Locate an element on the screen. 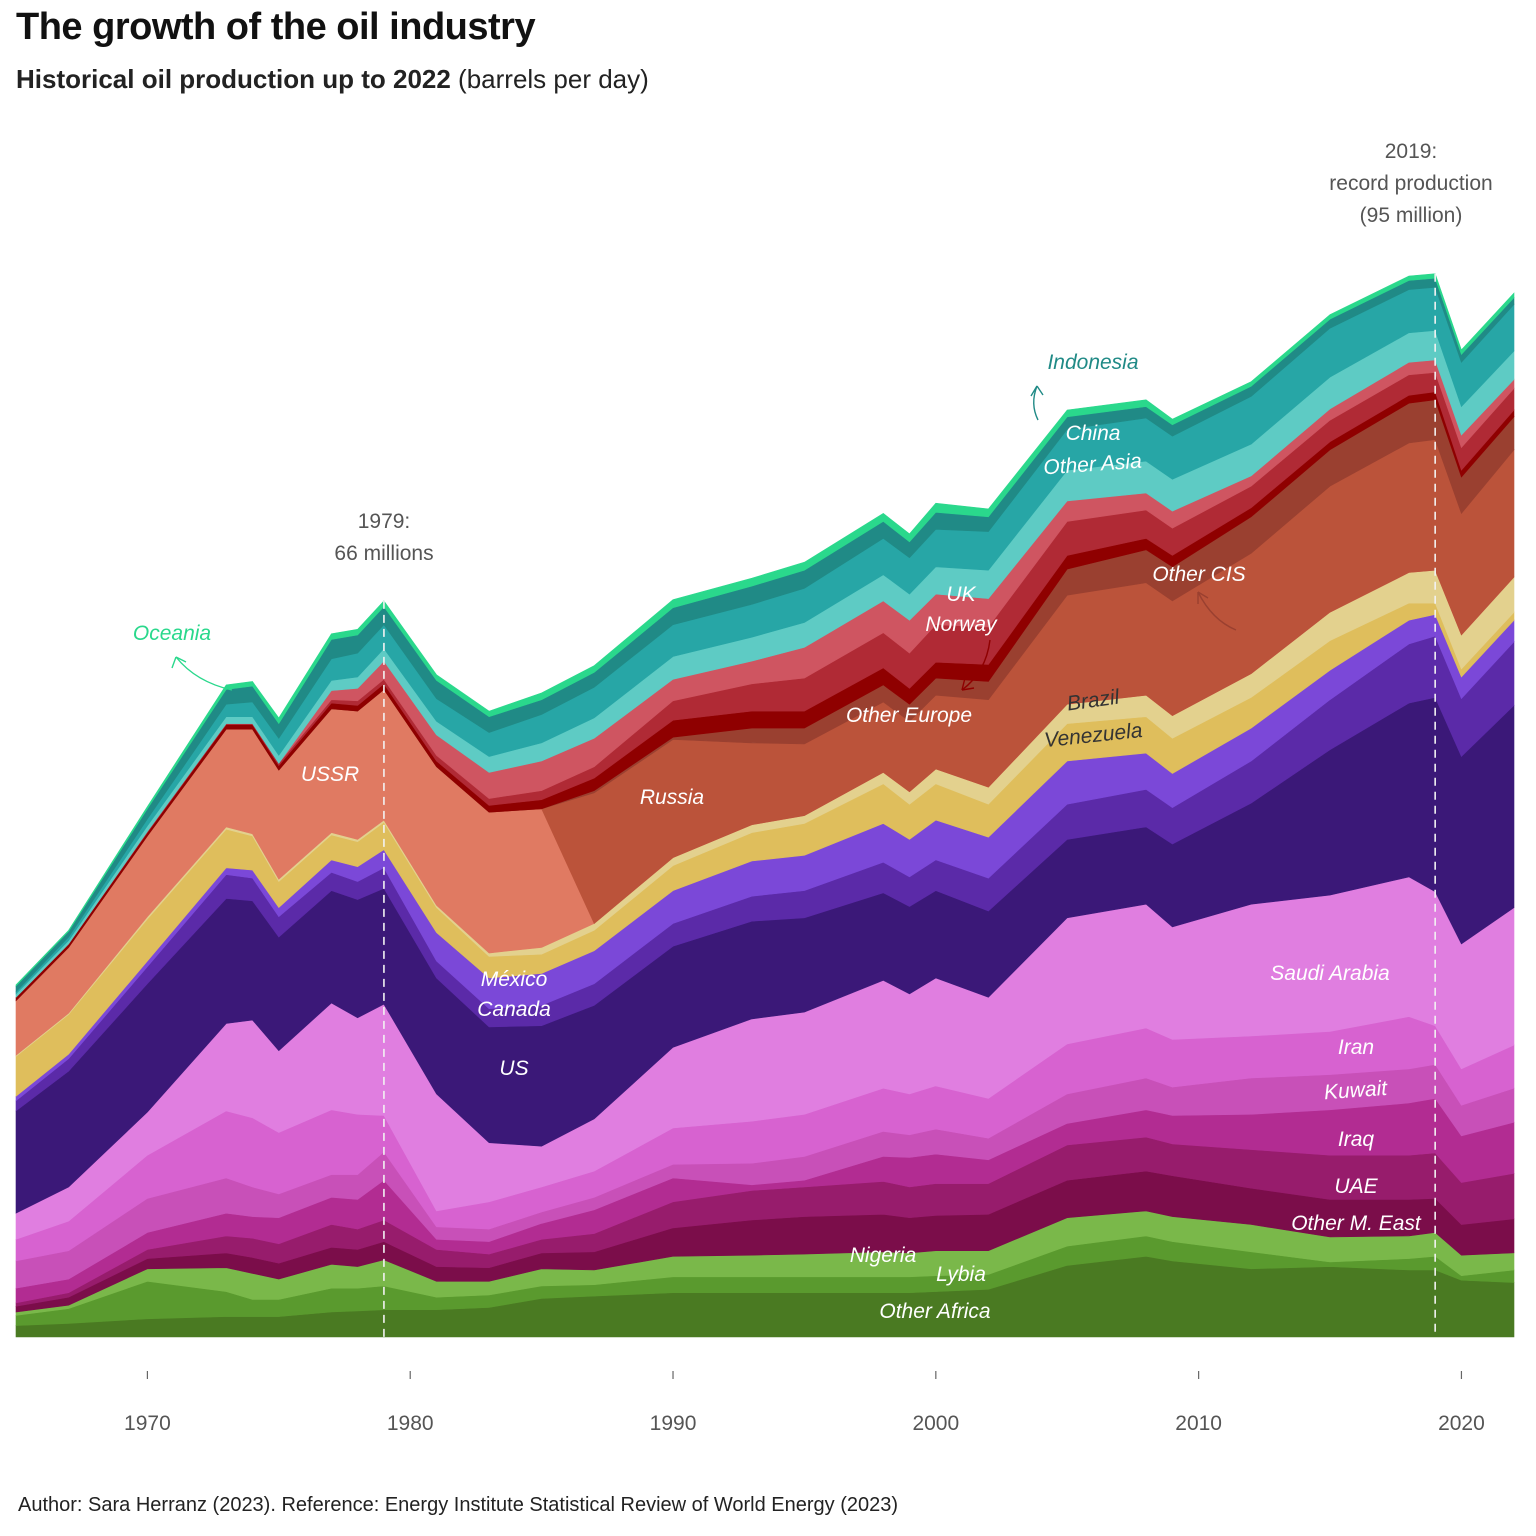  label-indonesia: Indonesia is located at coordinates (1092, 362).